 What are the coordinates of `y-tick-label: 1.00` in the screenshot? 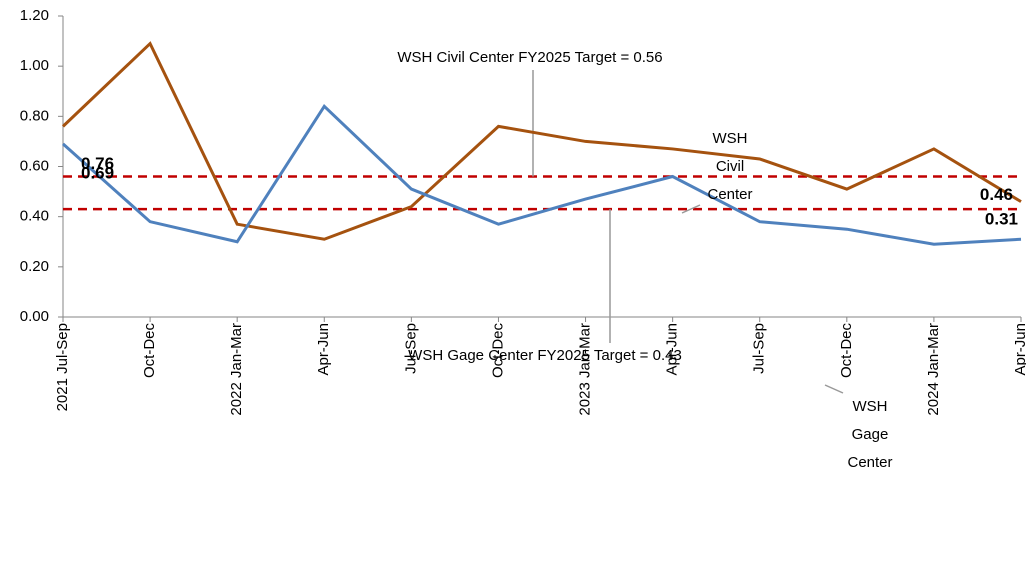 It's located at (34, 65).